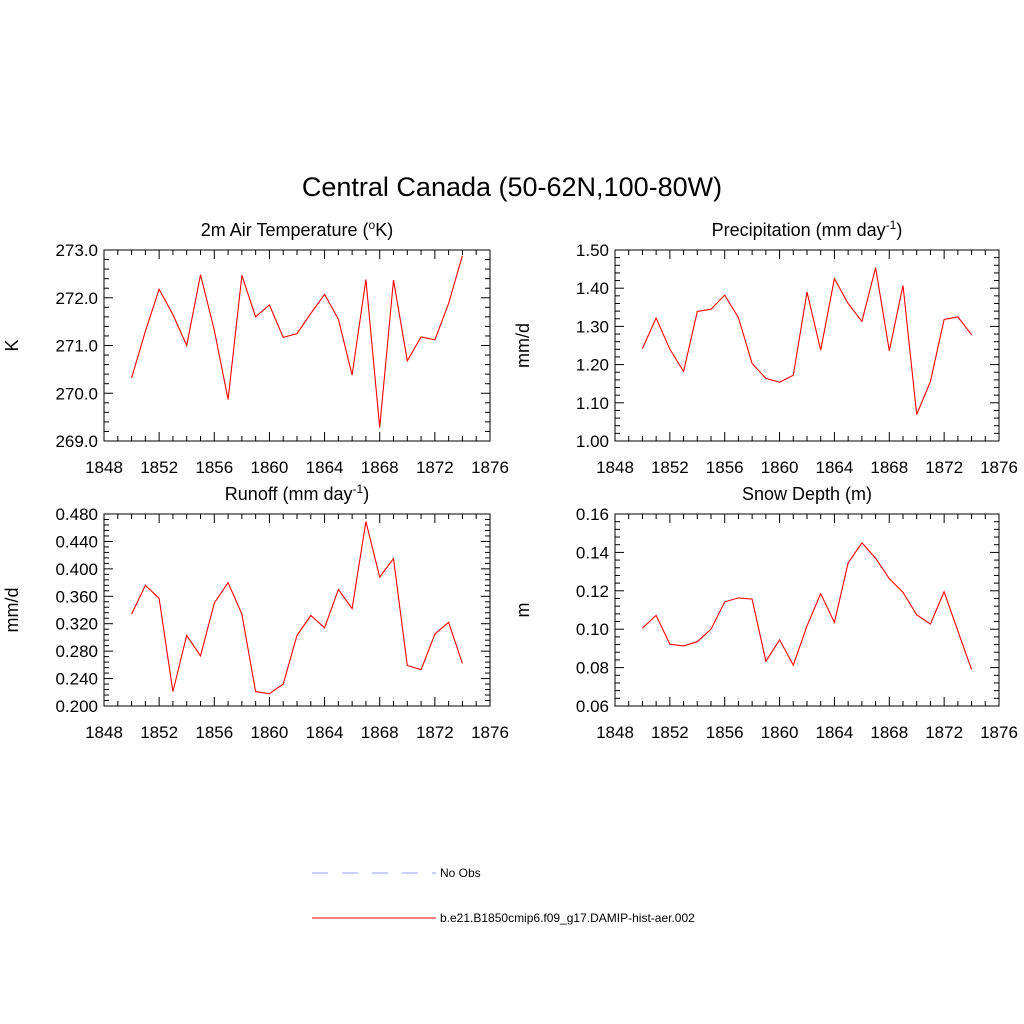 This screenshot has width=1024, height=1024. Describe the element at coordinates (592, 365) in the screenshot. I see `y-tick-label: 1.20` at that location.